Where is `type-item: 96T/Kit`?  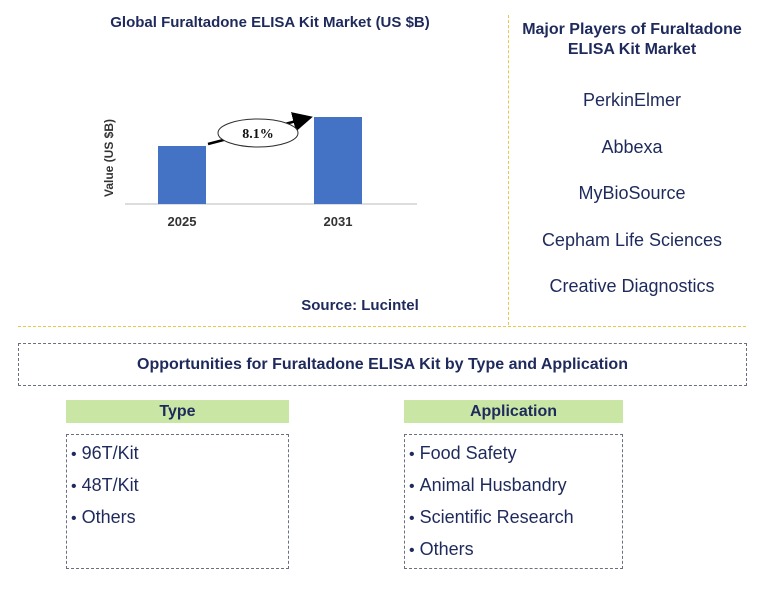 type-item: 96T/Kit is located at coordinates (177, 454).